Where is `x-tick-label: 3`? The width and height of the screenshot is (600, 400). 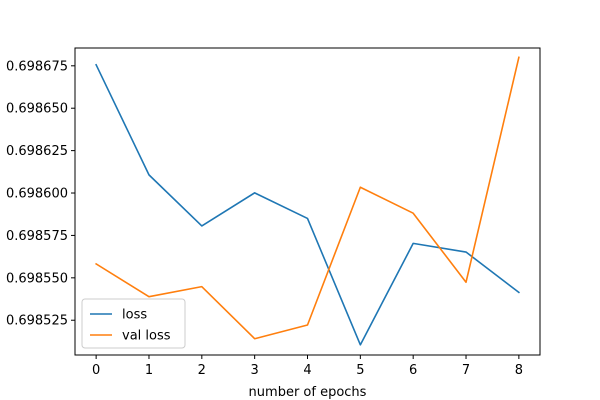
x-tick-label: 3 is located at coordinates (255, 370).